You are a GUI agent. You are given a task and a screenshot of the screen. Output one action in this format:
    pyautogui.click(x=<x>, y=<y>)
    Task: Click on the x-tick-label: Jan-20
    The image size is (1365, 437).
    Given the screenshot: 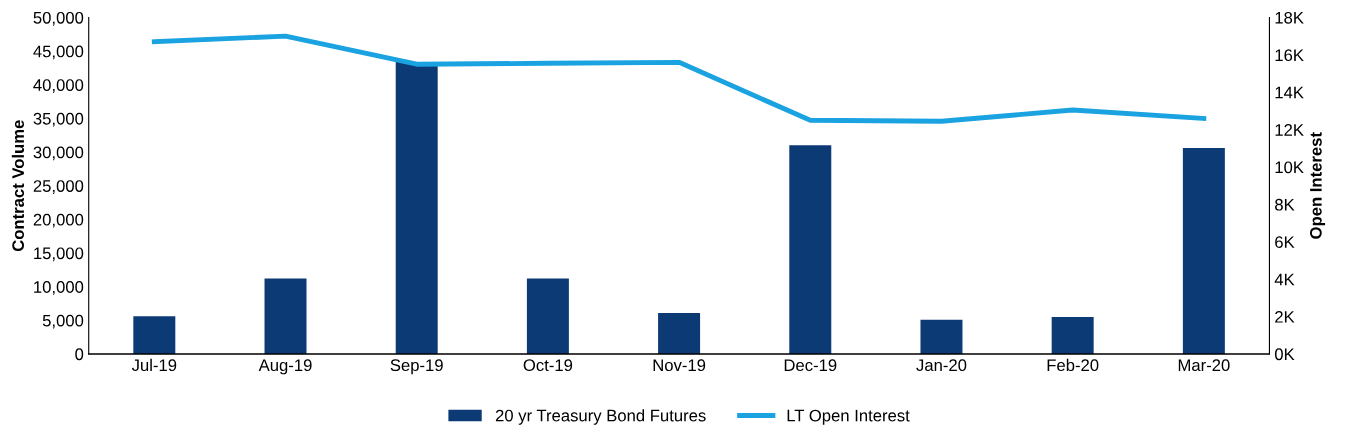 What is the action you would take?
    pyautogui.click(x=941, y=365)
    